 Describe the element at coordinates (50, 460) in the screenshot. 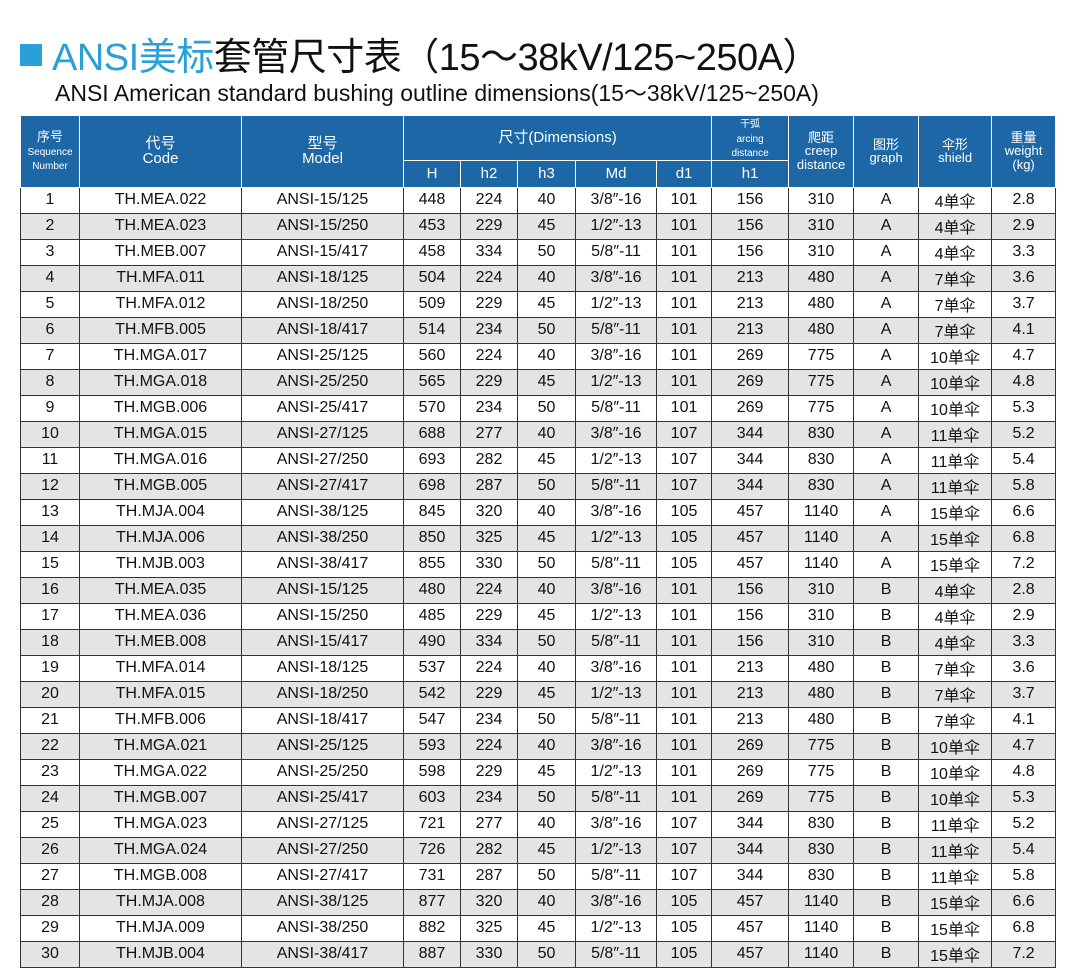

I see `table-cell: 11` at that location.